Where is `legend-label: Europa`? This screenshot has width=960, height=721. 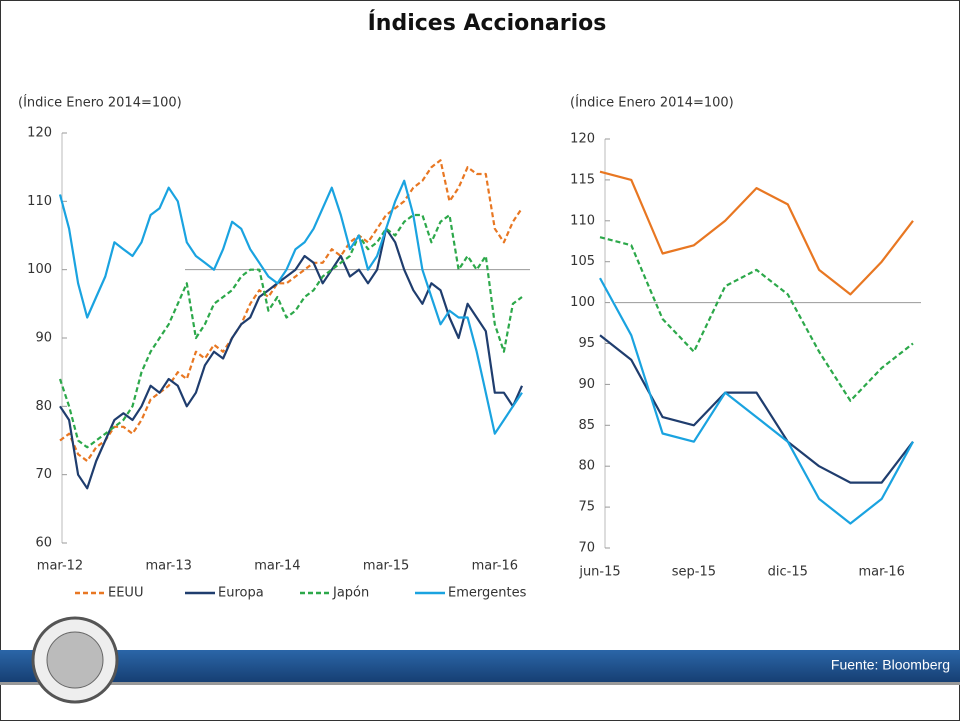
legend-label: Europa is located at coordinates (241, 593).